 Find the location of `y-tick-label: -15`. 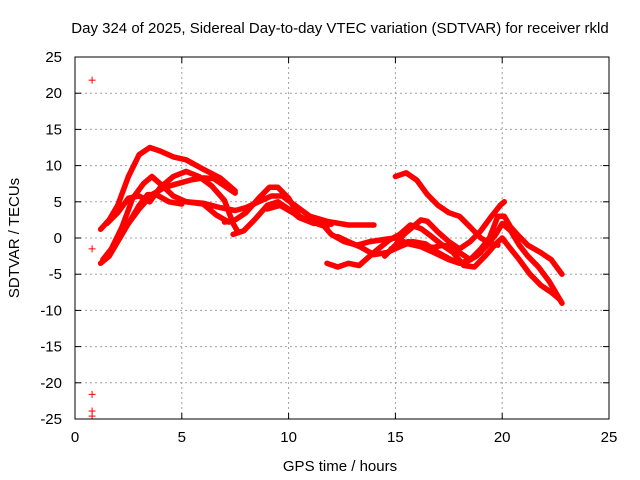

y-tick-label: -15 is located at coordinates (51, 347).